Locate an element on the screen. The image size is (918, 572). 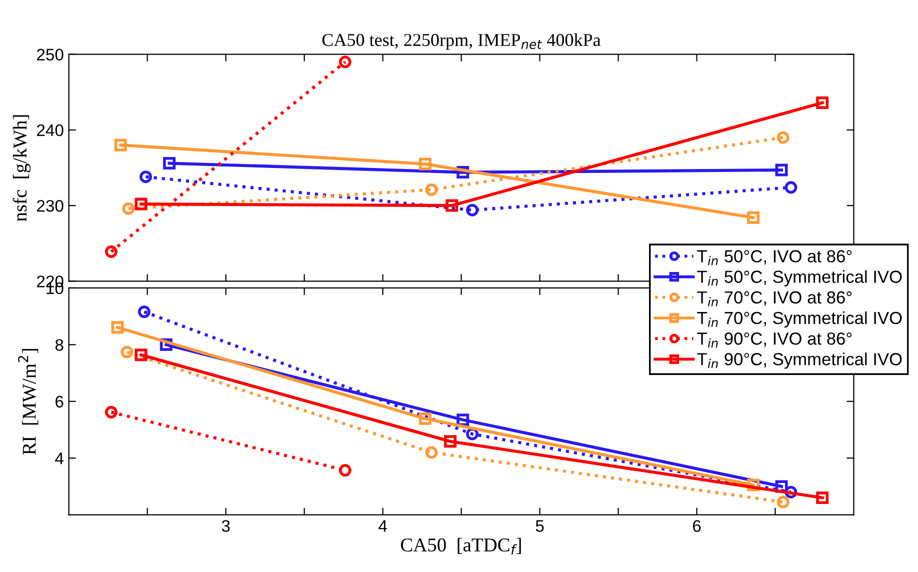
y-tick-label: 240 is located at coordinates (50, 130).